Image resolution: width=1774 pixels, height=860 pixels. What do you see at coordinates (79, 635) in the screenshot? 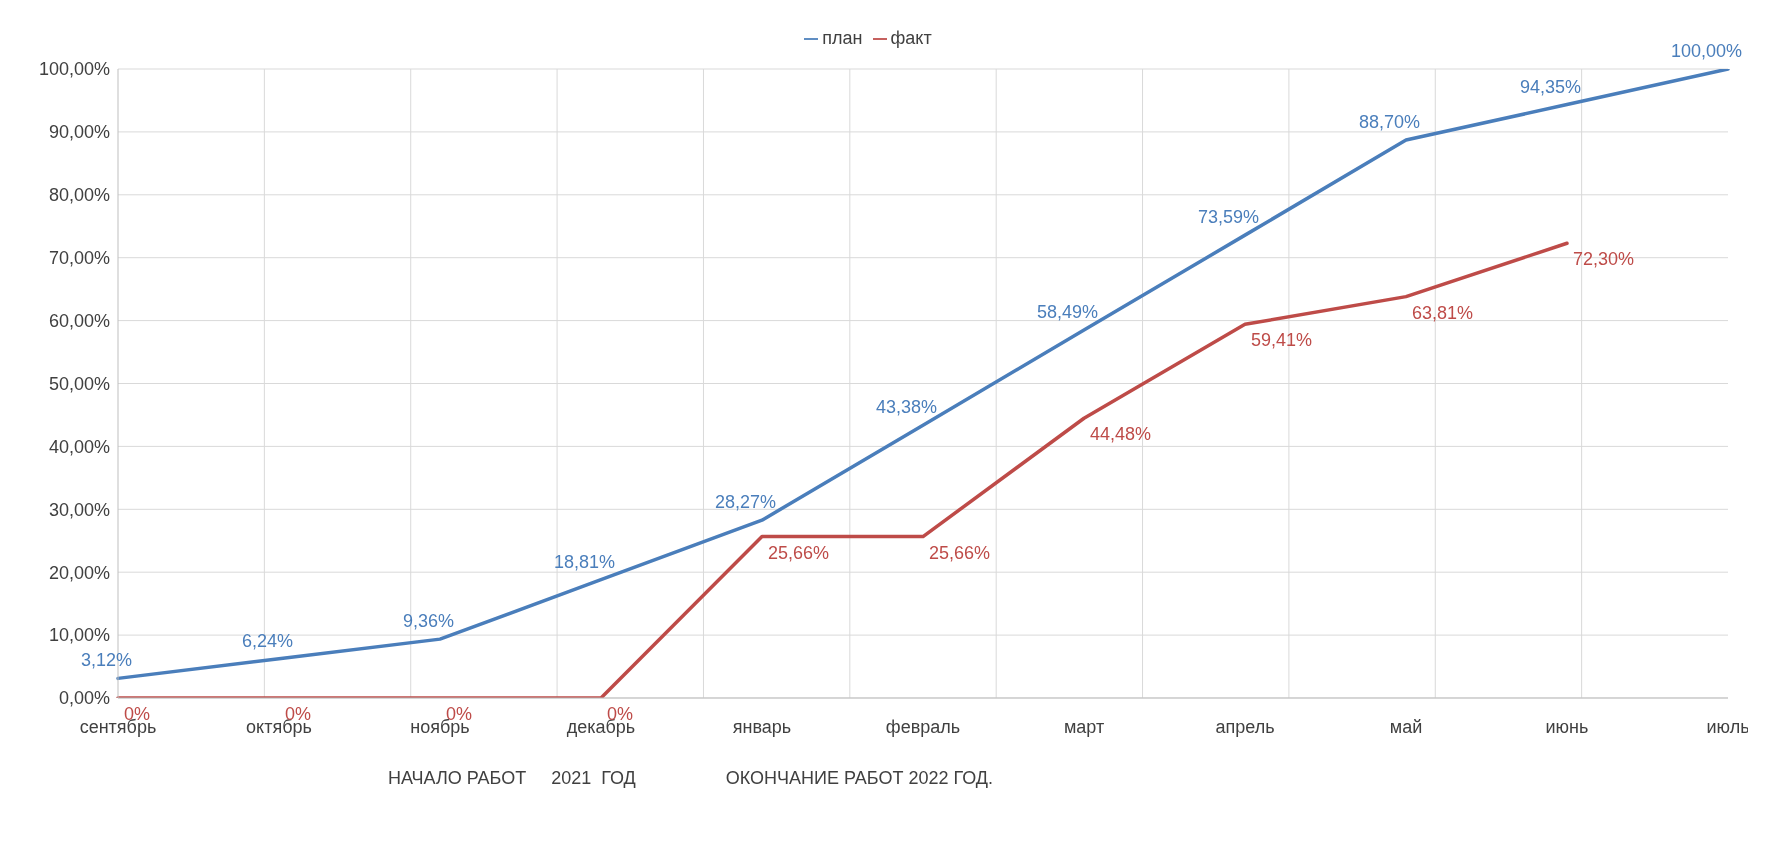
I see `y-tick-label: 10,00%` at bounding box center [79, 635].